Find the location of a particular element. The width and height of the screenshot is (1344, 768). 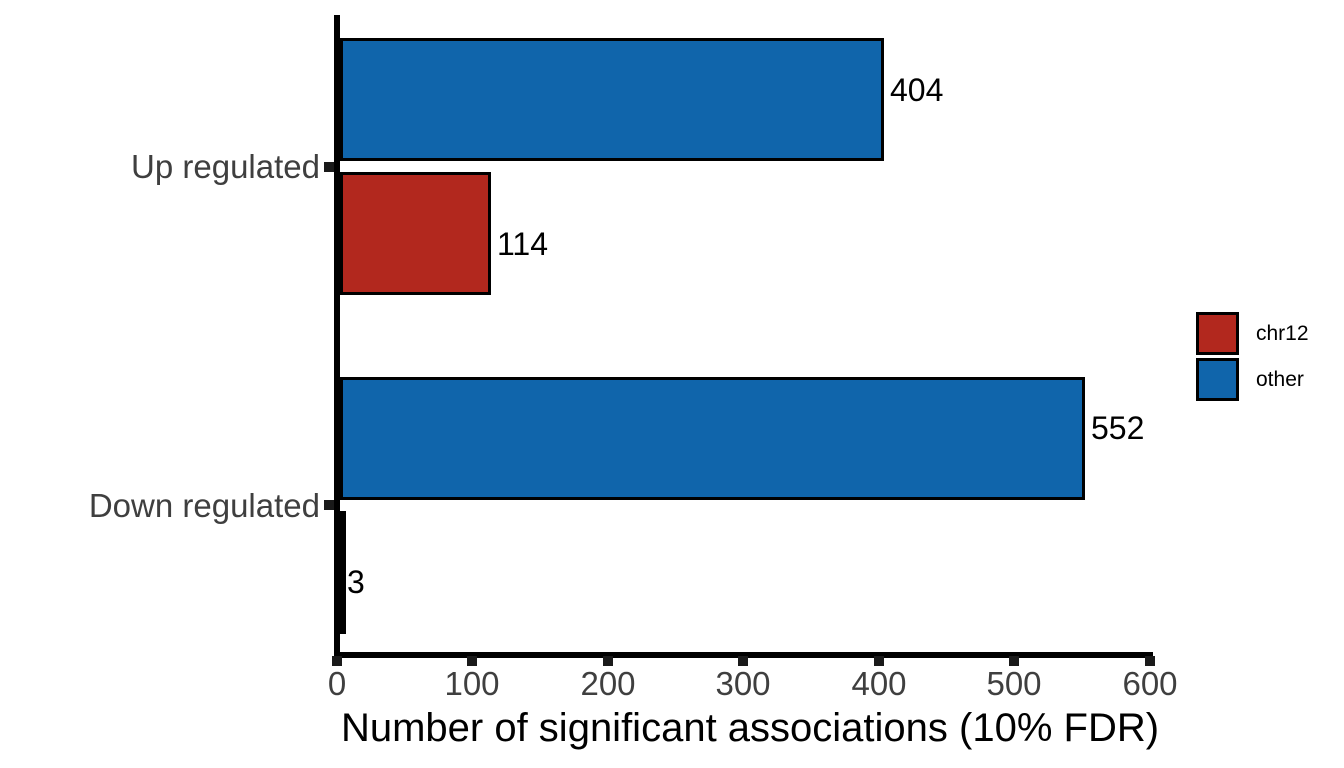

x-tick-label-500: 500 is located at coordinates (1014, 683).